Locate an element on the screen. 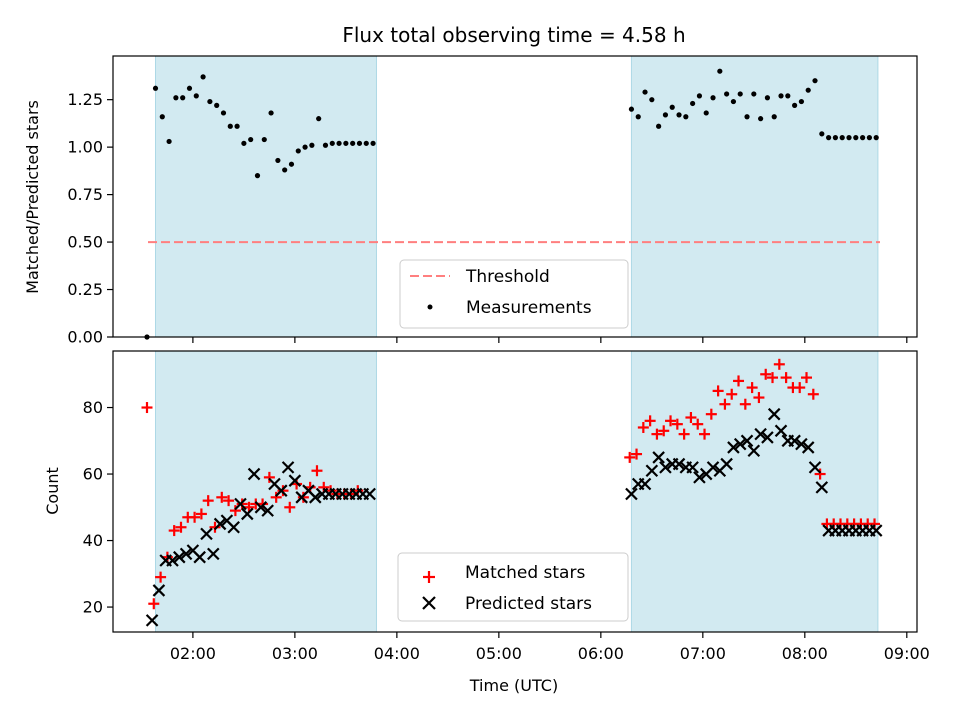 The height and width of the screenshot is (720, 960). ratio-y-tick-label: 0.00 is located at coordinates (85, 337).